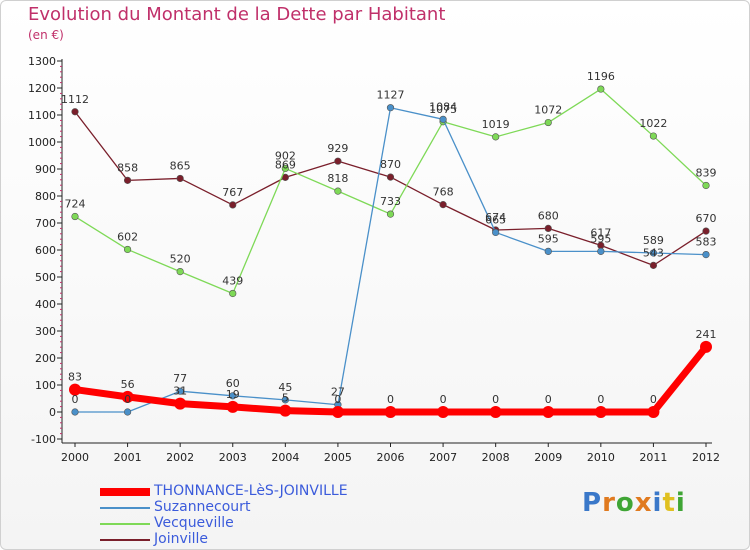  I want to click on x-tick-label: 2006, so click(391, 457).